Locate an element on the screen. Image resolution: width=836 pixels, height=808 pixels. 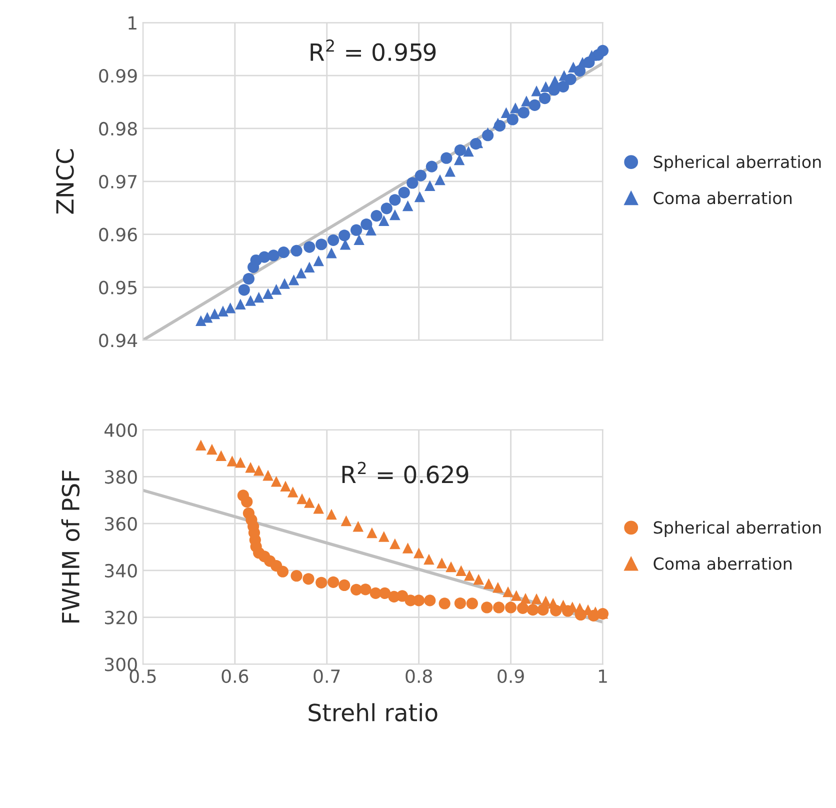
y-tick-label: 0.94 is located at coordinates (118, 341).